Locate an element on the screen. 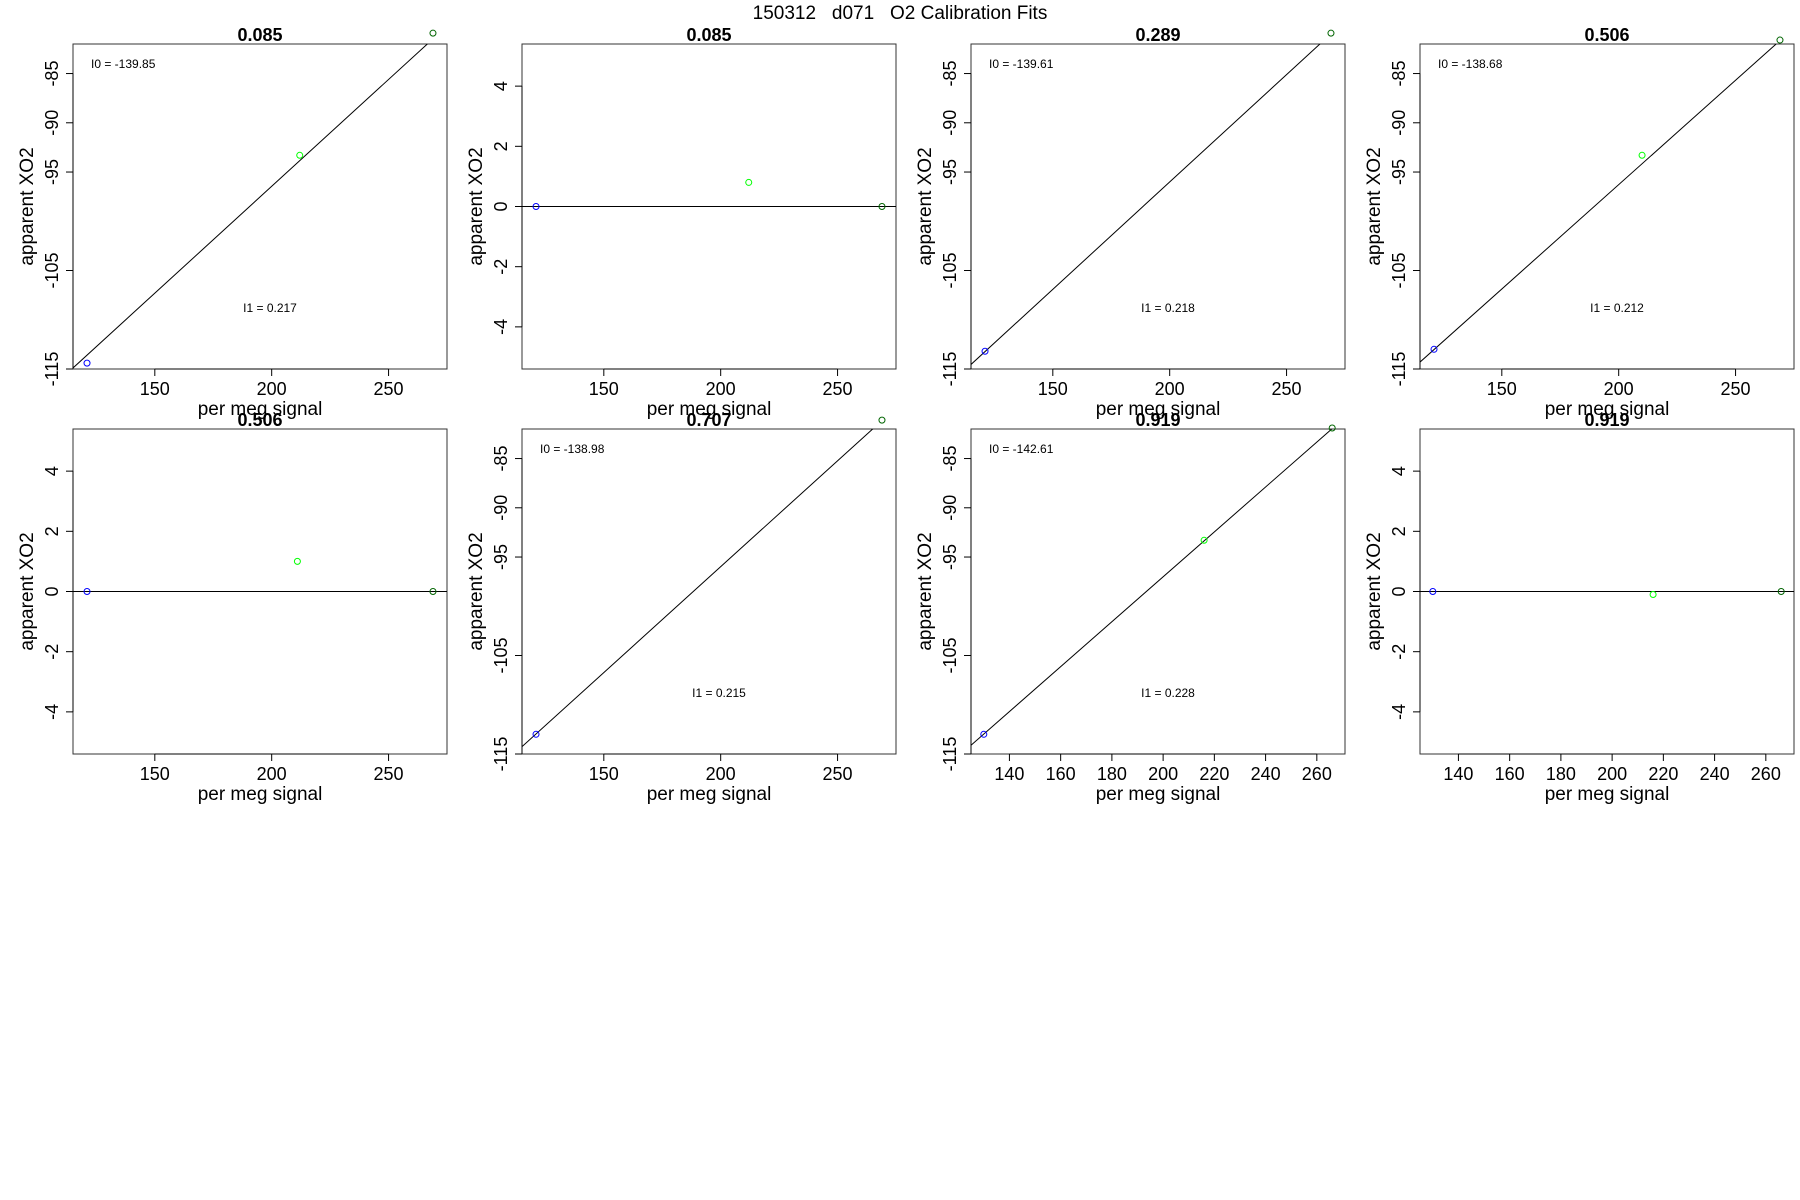 This screenshot has height=1200, width=1800. panel-title: 0.707 is located at coordinates (708, 420).